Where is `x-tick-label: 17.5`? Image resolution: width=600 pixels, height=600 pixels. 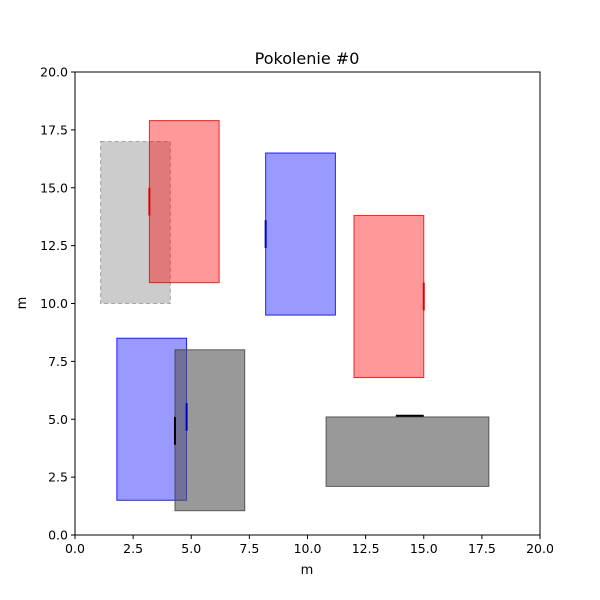
x-tick-label: 17.5 is located at coordinates (482, 548).